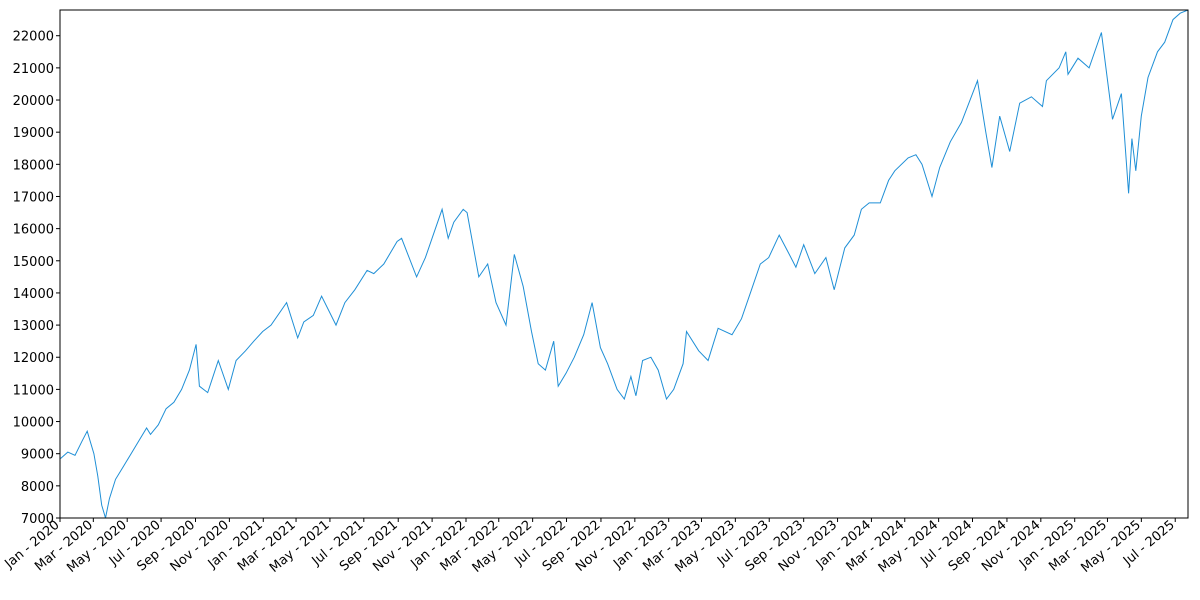  Describe the element at coordinates (33, 262) in the screenshot. I see `y-tick-label: 15000` at that location.